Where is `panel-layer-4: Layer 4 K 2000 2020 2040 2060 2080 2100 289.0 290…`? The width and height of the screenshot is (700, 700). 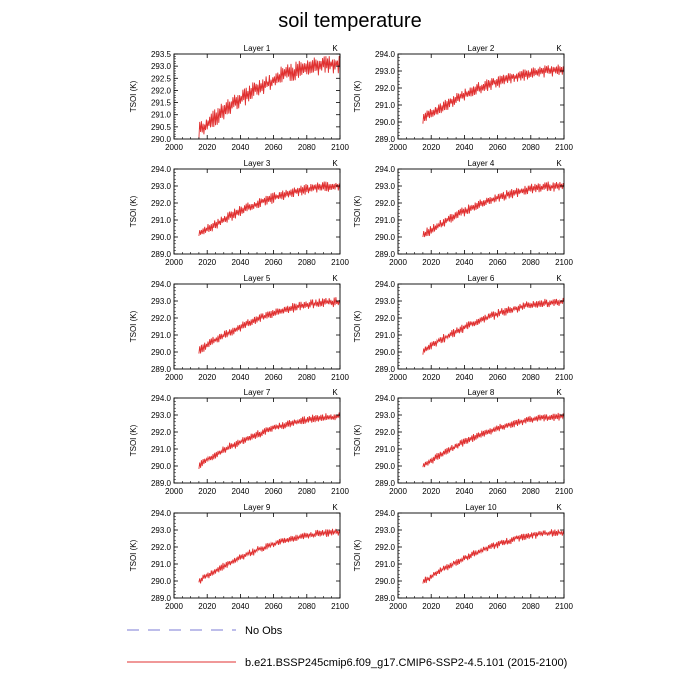 panel-layer-4: Layer 4 K 2000 2020 2040 2060 2080 2100 289.0 290… is located at coordinates (463, 213).